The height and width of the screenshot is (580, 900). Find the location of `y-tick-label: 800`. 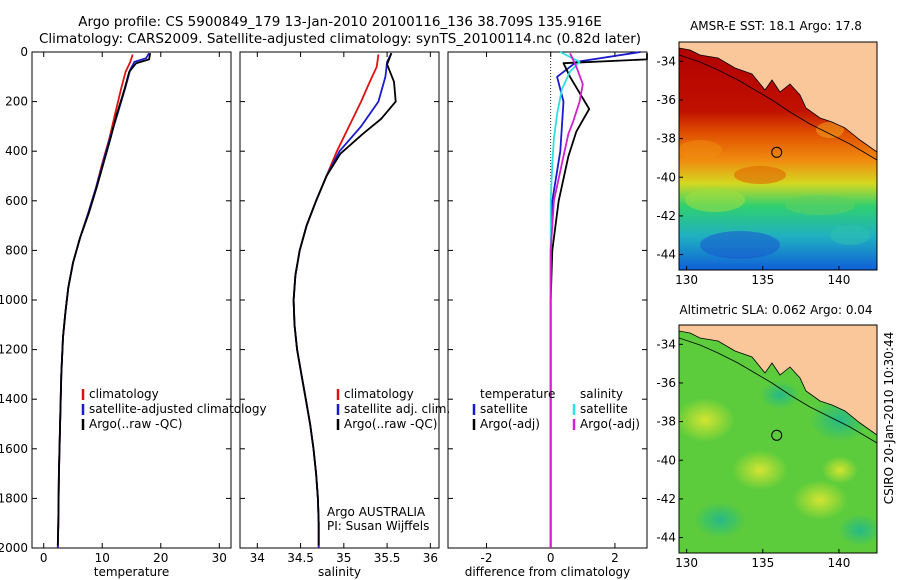

y-tick-label: 800 is located at coordinates (16, 250).